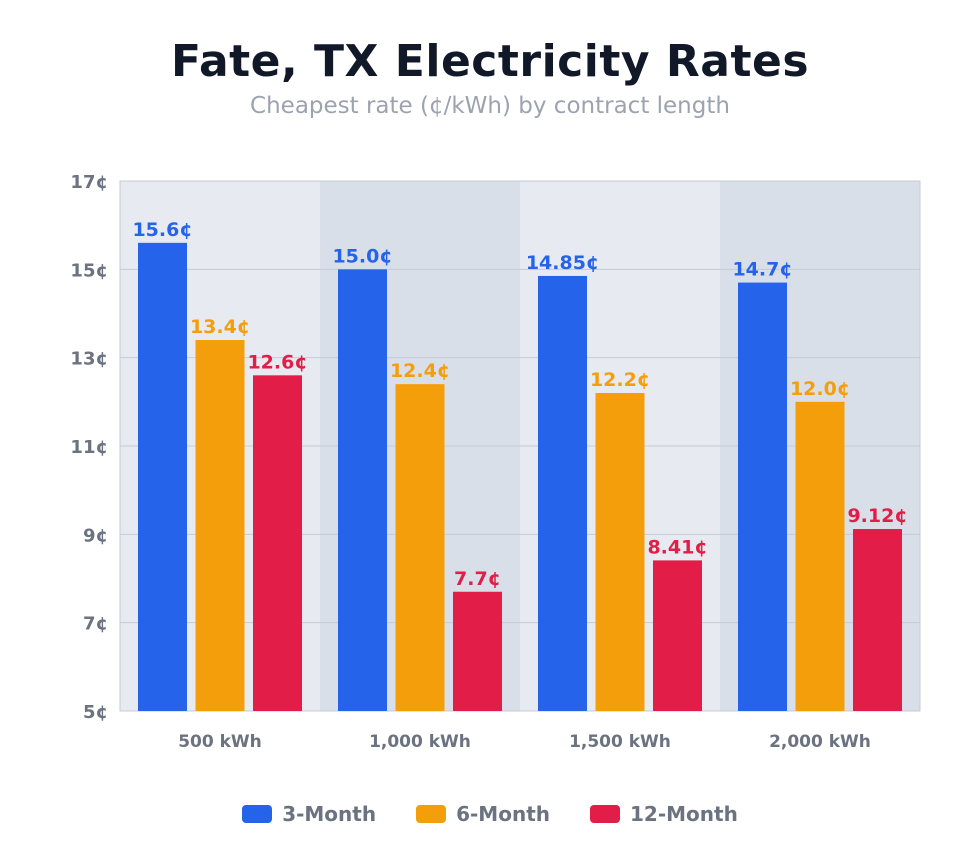  I want to click on legend: 3-Month 6-Month 12-Month, so click(490, 814).